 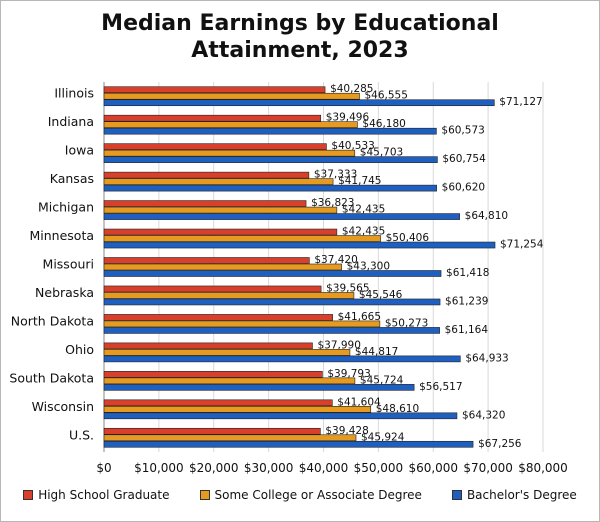 I want to click on category-label-minnesota: Minnesota, so click(x=61, y=235).